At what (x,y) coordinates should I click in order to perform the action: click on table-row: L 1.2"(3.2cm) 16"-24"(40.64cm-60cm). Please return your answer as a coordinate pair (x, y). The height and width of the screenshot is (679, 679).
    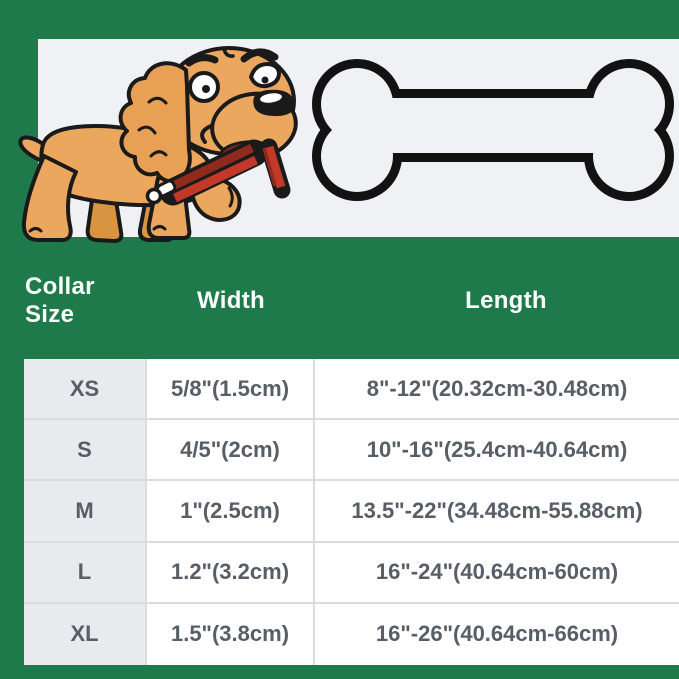
    Looking at the image, I should click on (351, 573).